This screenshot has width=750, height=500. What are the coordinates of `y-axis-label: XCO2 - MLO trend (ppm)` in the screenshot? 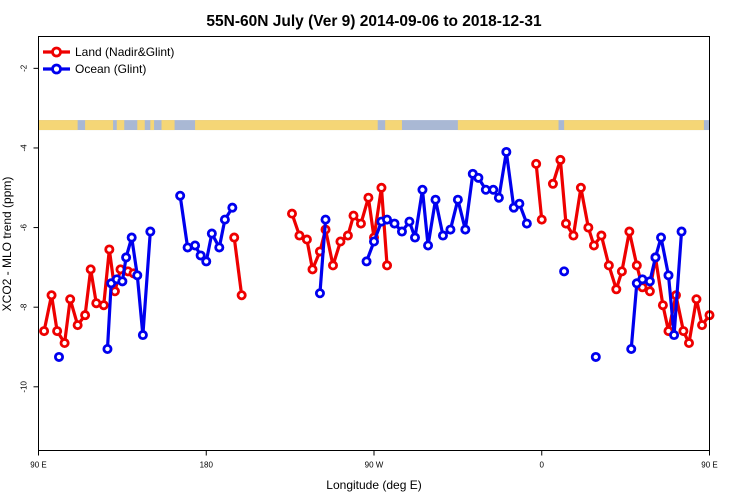 It's located at (7, 244).